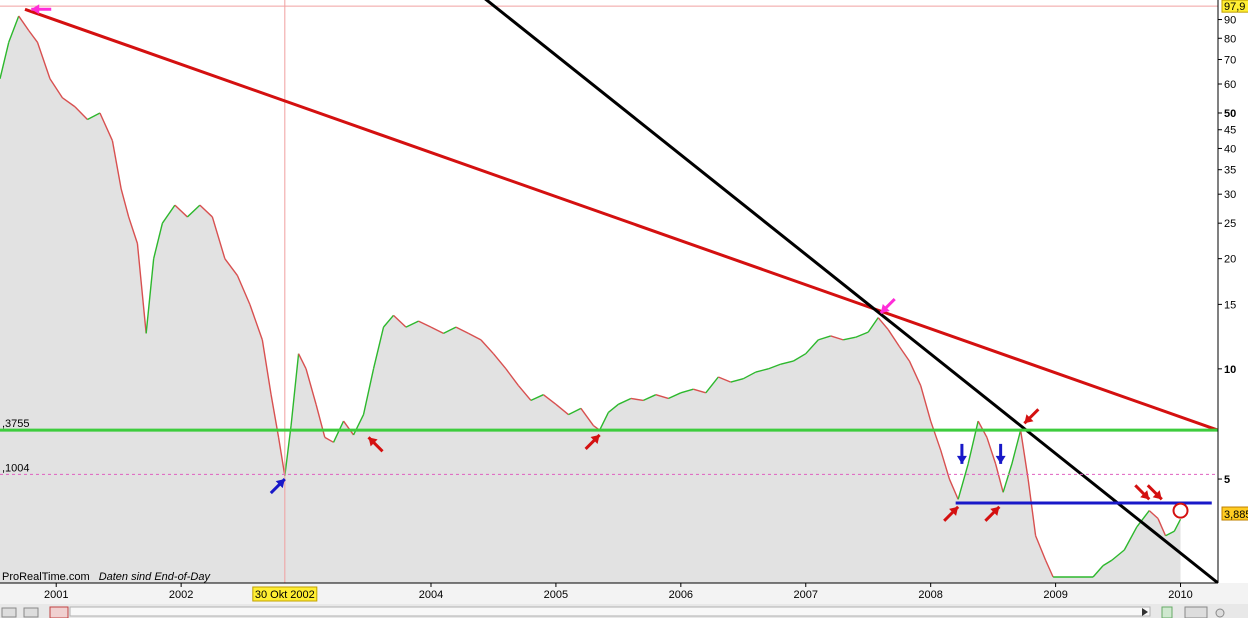  Describe the element at coordinates (1220, 613) in the screenshot. I see `zoom-out-icon` at that location.